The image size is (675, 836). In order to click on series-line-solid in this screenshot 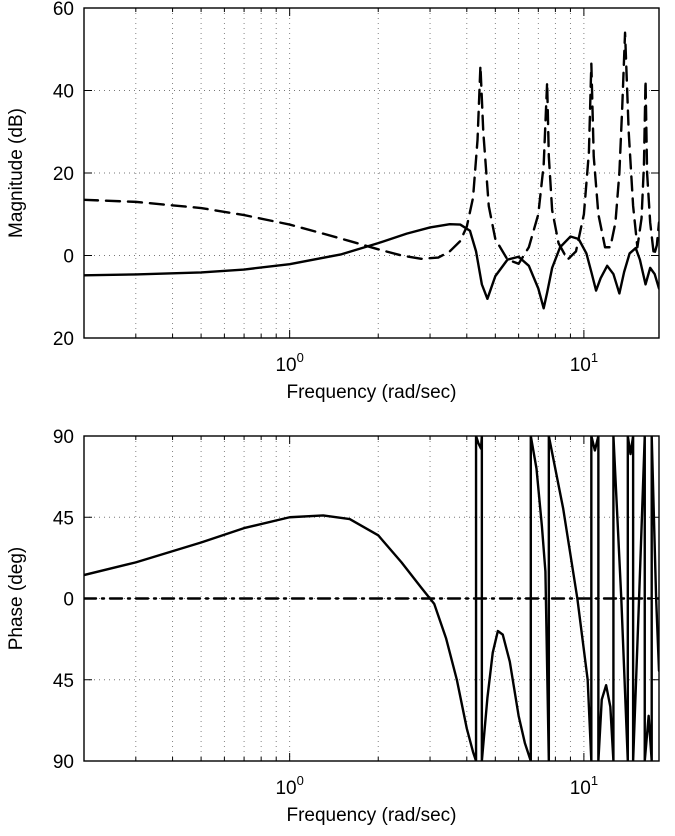, I will do `click(371, 266)`.